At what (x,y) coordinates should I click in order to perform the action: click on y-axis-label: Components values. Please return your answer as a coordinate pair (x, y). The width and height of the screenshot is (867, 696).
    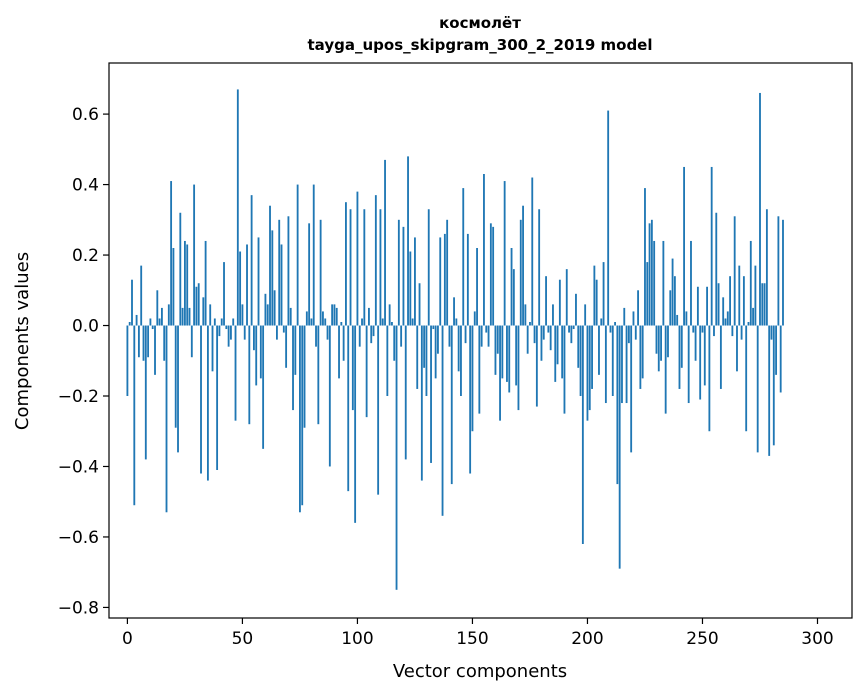
    Looking at the image, I should click on (22, 341).